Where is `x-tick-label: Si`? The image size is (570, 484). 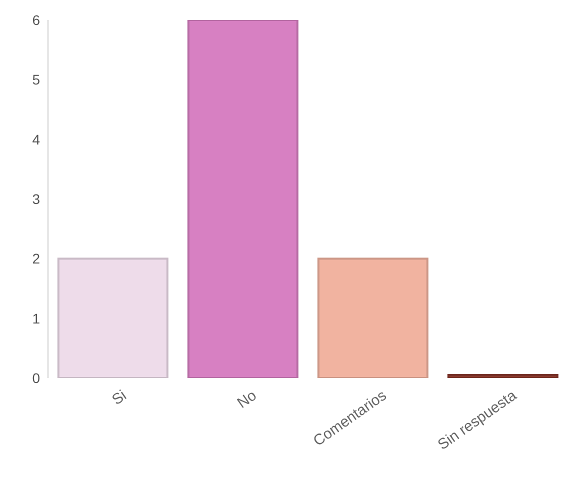 x-tick-label: Si is located at coordinates (119, 398).